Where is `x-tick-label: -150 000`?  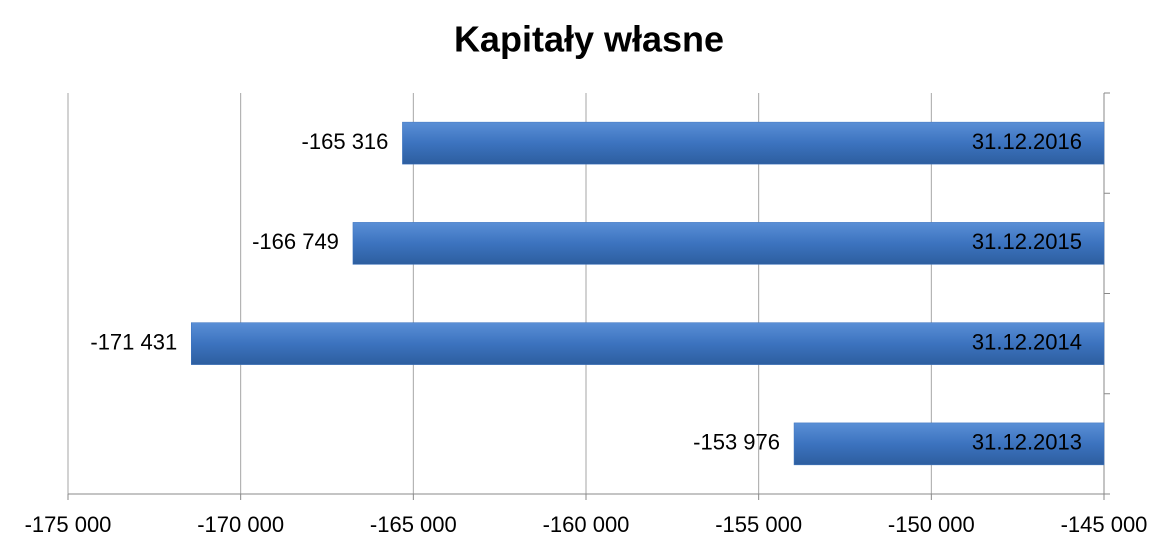
x-tick-label: -150 000 is located at coordinates (931, 524).